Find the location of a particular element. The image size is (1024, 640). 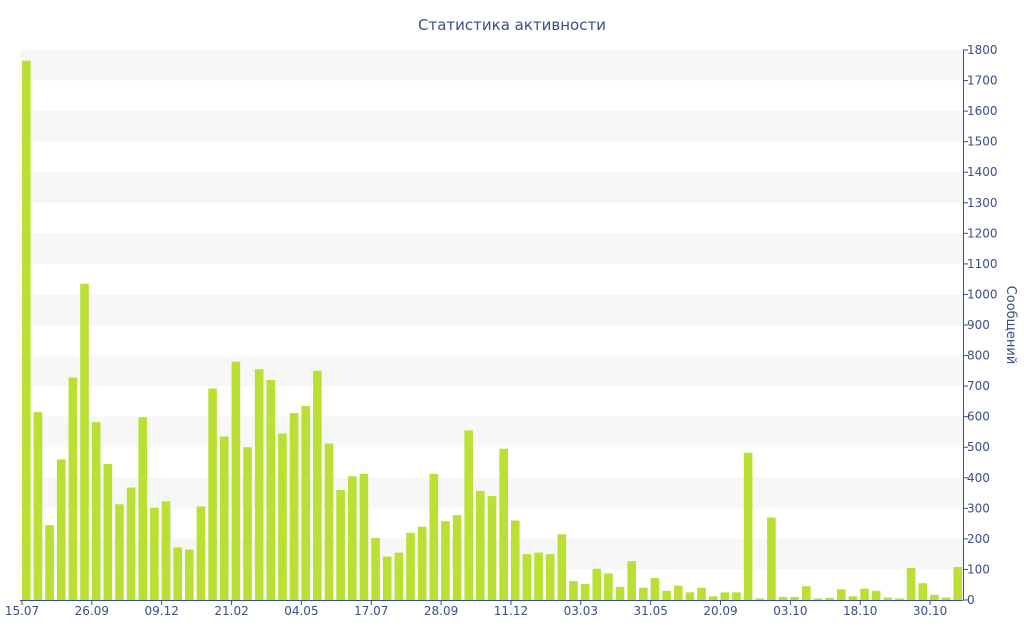

x-tick-label: 15.07 is located at coordinates (22, 611).